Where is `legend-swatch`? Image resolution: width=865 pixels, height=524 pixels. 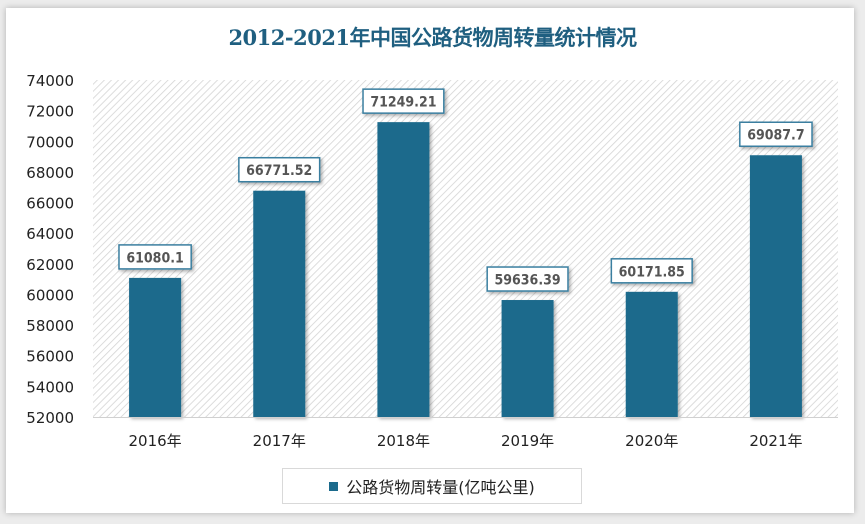
legend-swatch is located at coordinates (334, 486).